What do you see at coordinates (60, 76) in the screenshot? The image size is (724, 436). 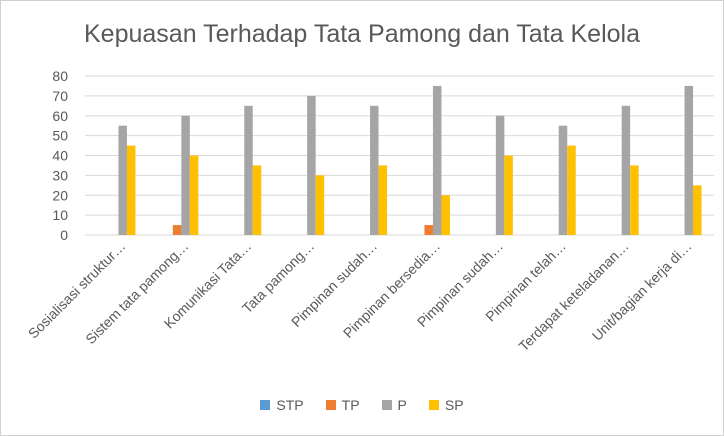 I see `y-tick-label: 80` at bounding box center [60, 76].